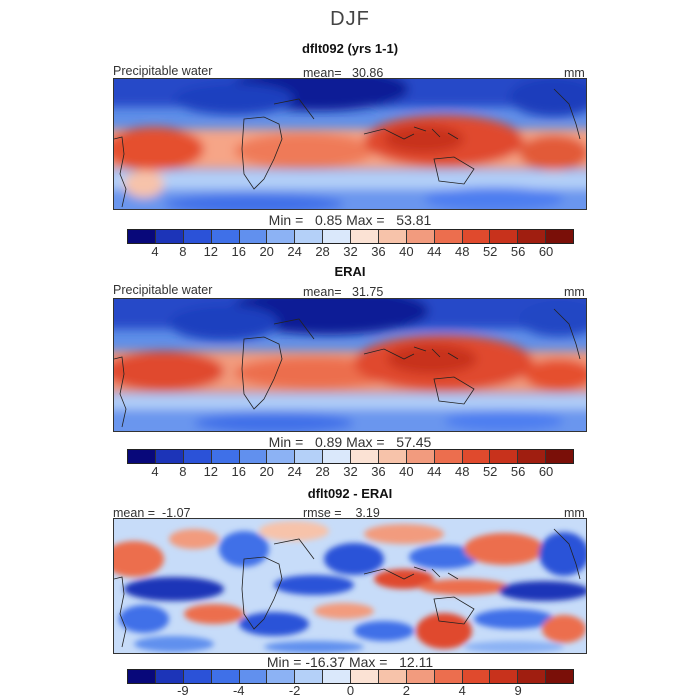  I want to click on panel-1-max-value: 53.81, so click(414, 220).